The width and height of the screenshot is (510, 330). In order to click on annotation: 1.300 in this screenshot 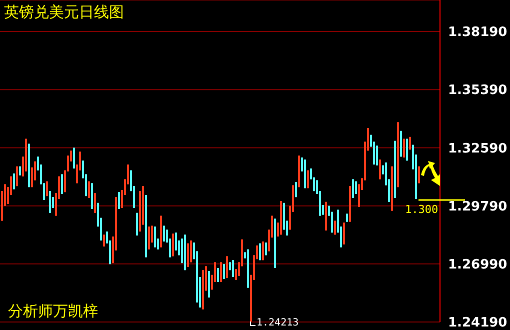, I will do `click(421, 209)`.